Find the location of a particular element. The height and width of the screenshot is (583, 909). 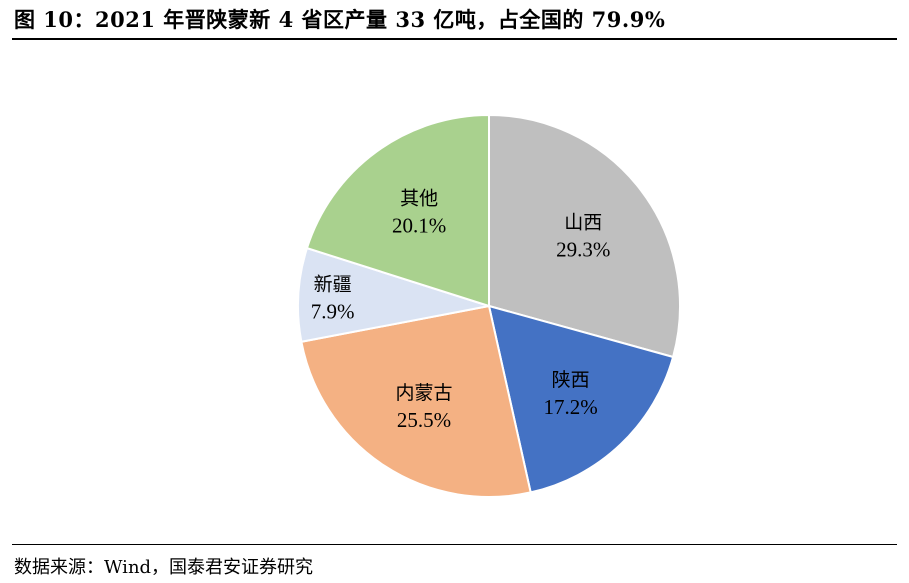

source-rule is located at coordinates (454, 544).